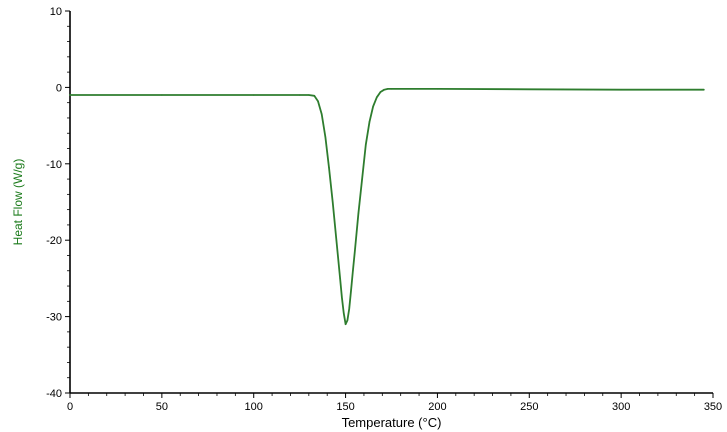 The height and width of the screenshot is (432, 727). What do you see at coordinates (54, 241) in the screenshot?
I see `y-tick-label: -20` at bounding box center [54, 241].